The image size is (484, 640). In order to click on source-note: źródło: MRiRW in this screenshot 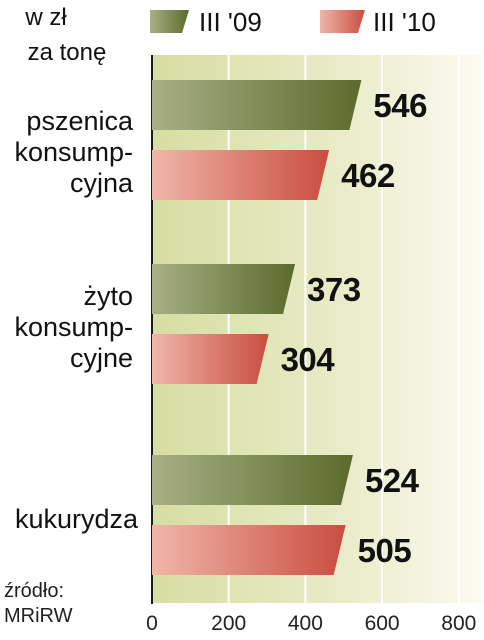, I will do `click(38, 603)`.